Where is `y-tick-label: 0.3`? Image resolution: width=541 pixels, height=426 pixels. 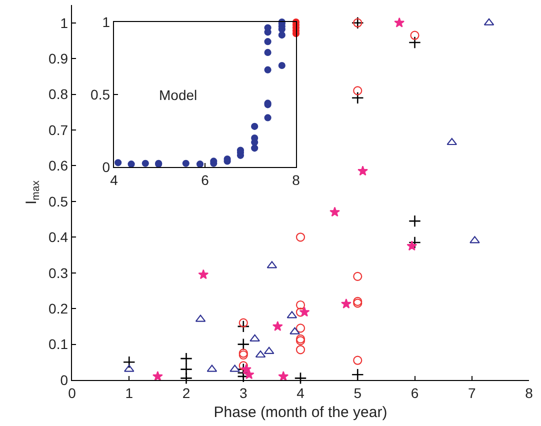 y-tick-label: 0.3 is located at coordinates (58, 272).